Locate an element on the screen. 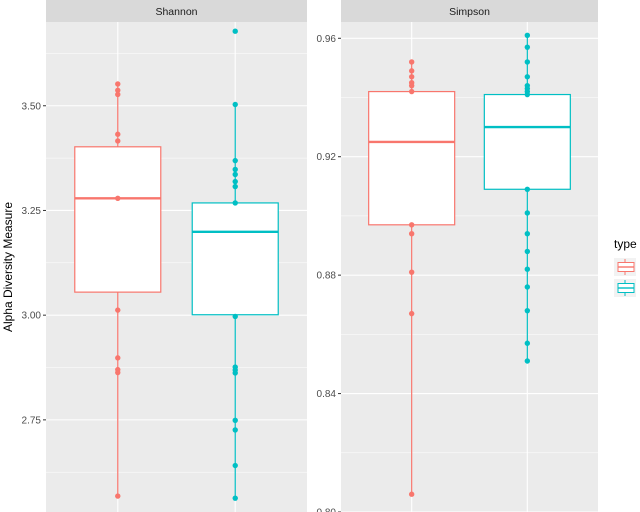 The height and width of the screenshot is (512, 640). legend-title: type is located at coordinates (625, 244).